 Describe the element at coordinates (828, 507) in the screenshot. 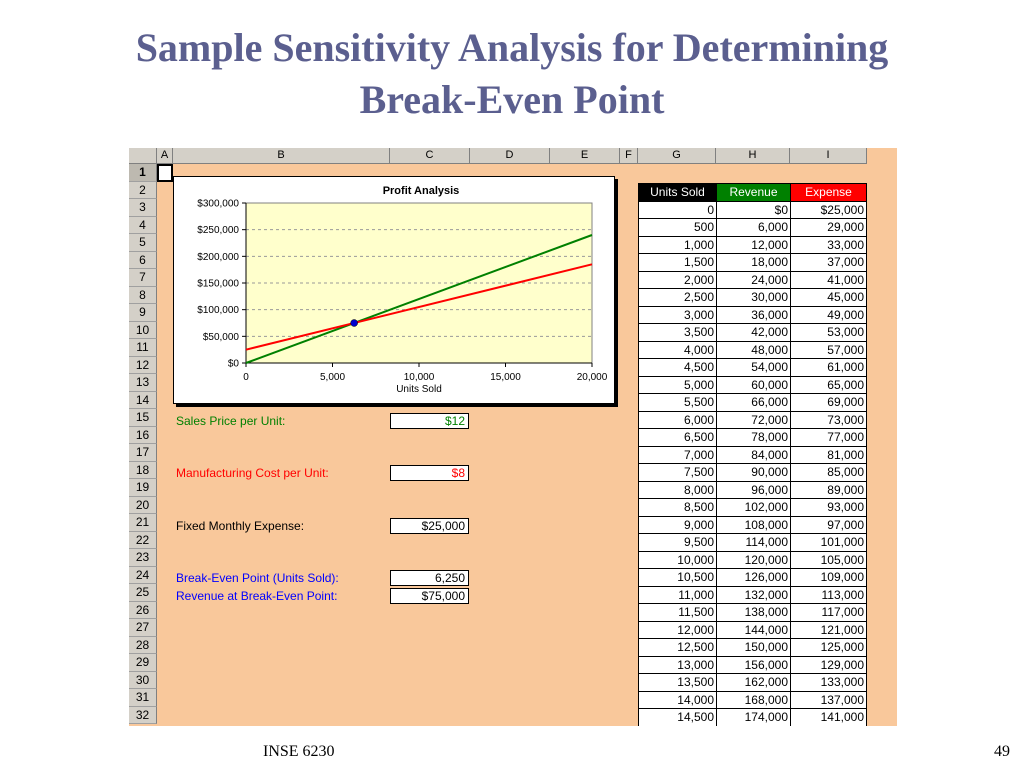

I see `expense-cell: 93,000` at that location.